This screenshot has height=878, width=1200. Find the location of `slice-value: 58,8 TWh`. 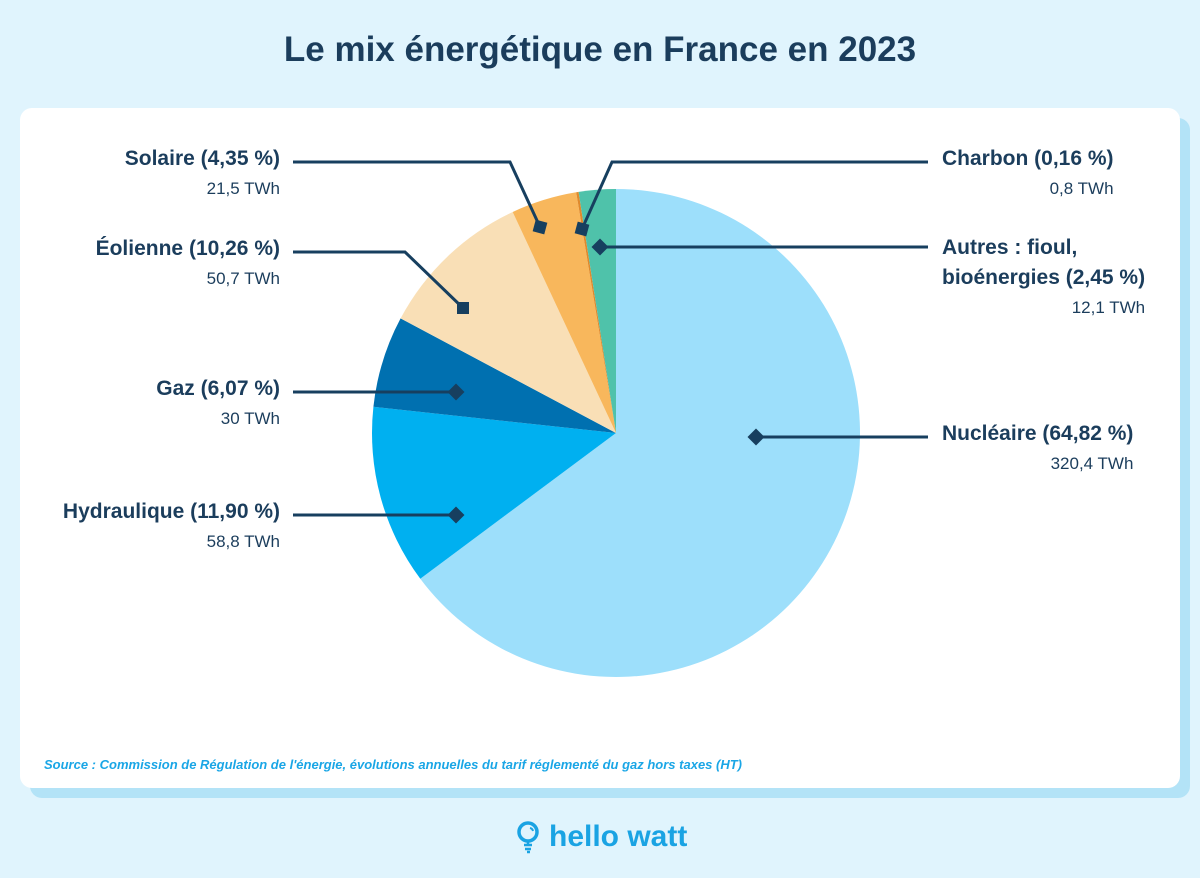

slice-value: 58,8 TWh is located at coordinates (243, 541).